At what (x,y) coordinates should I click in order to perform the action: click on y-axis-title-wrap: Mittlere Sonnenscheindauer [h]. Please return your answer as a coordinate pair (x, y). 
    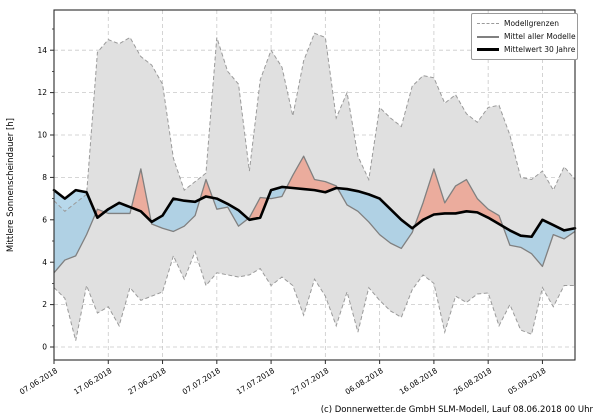
    Looking at the image, I should click on (11, 185).